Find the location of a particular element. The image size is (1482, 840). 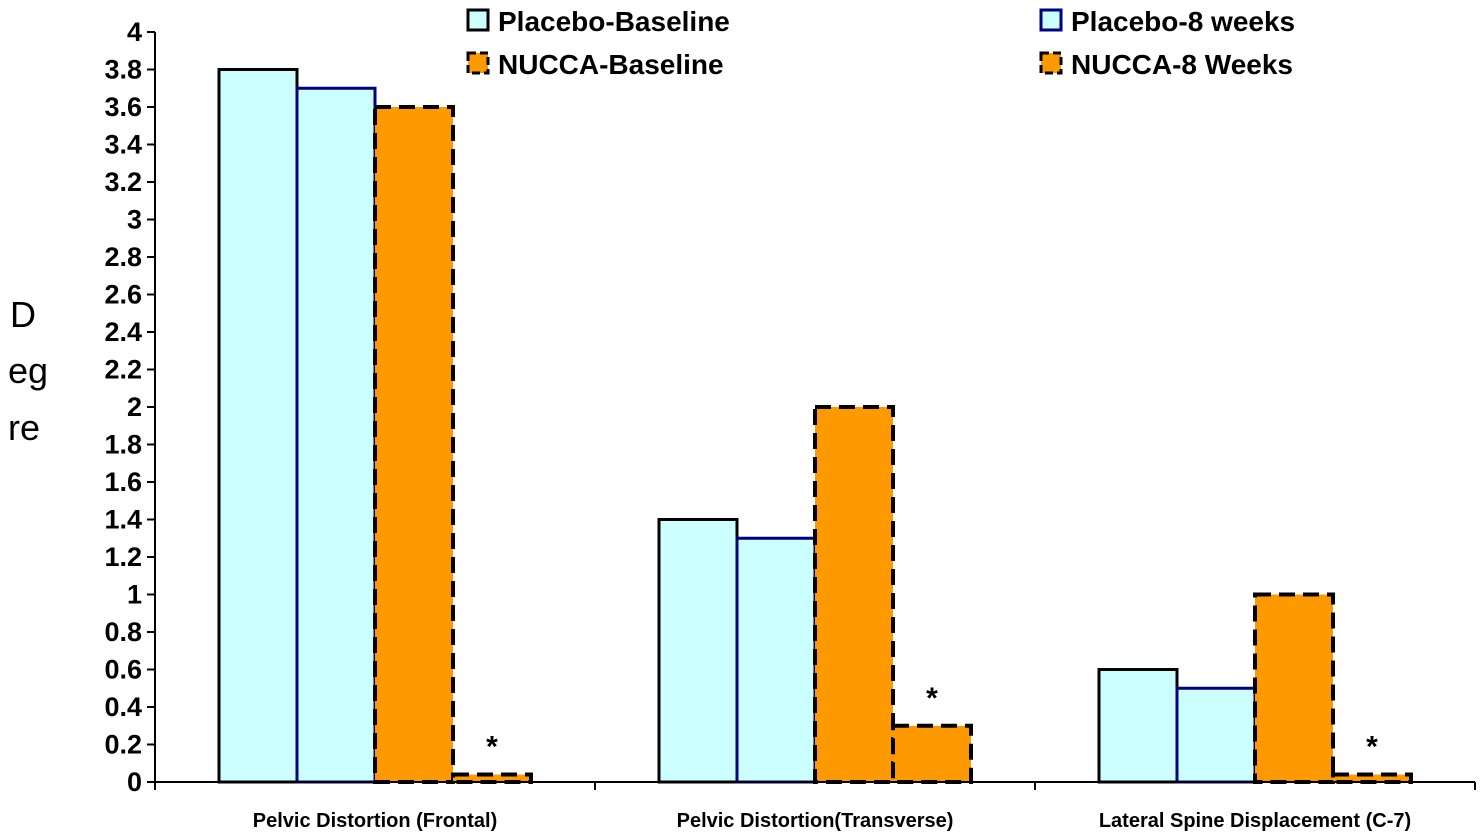

y-tick-label: 0.2 is located at coordinates (123, 745).